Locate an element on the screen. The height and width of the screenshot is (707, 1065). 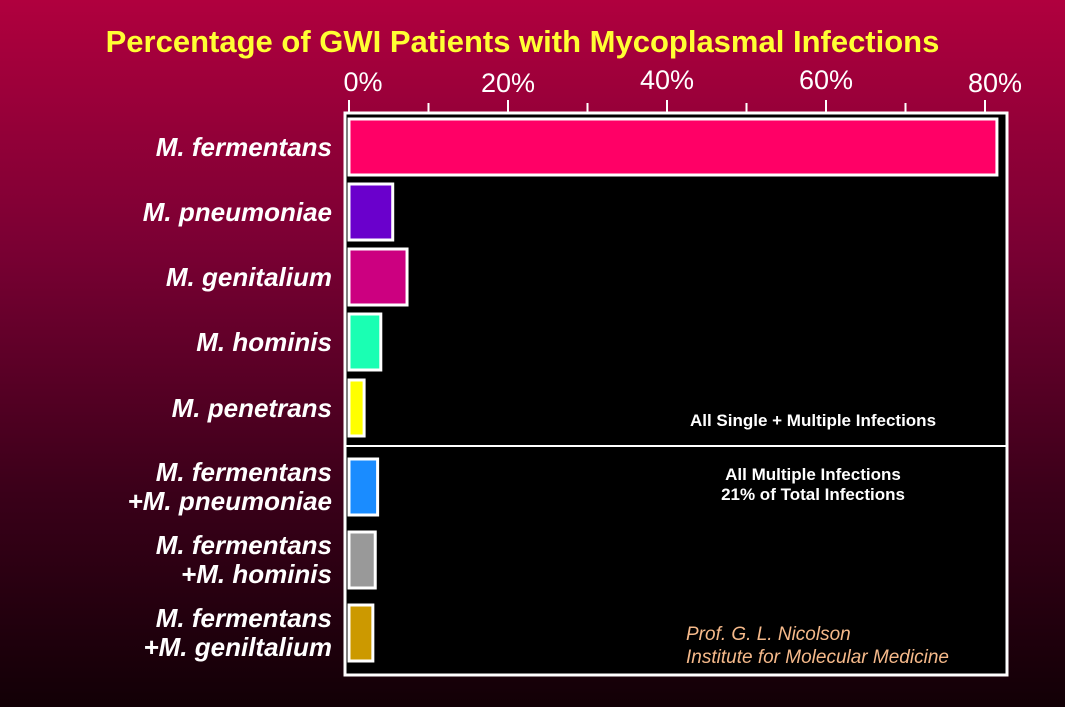
annotation-single-multiple: All Single + Multiple Infections is located at coordinates (813, 420).